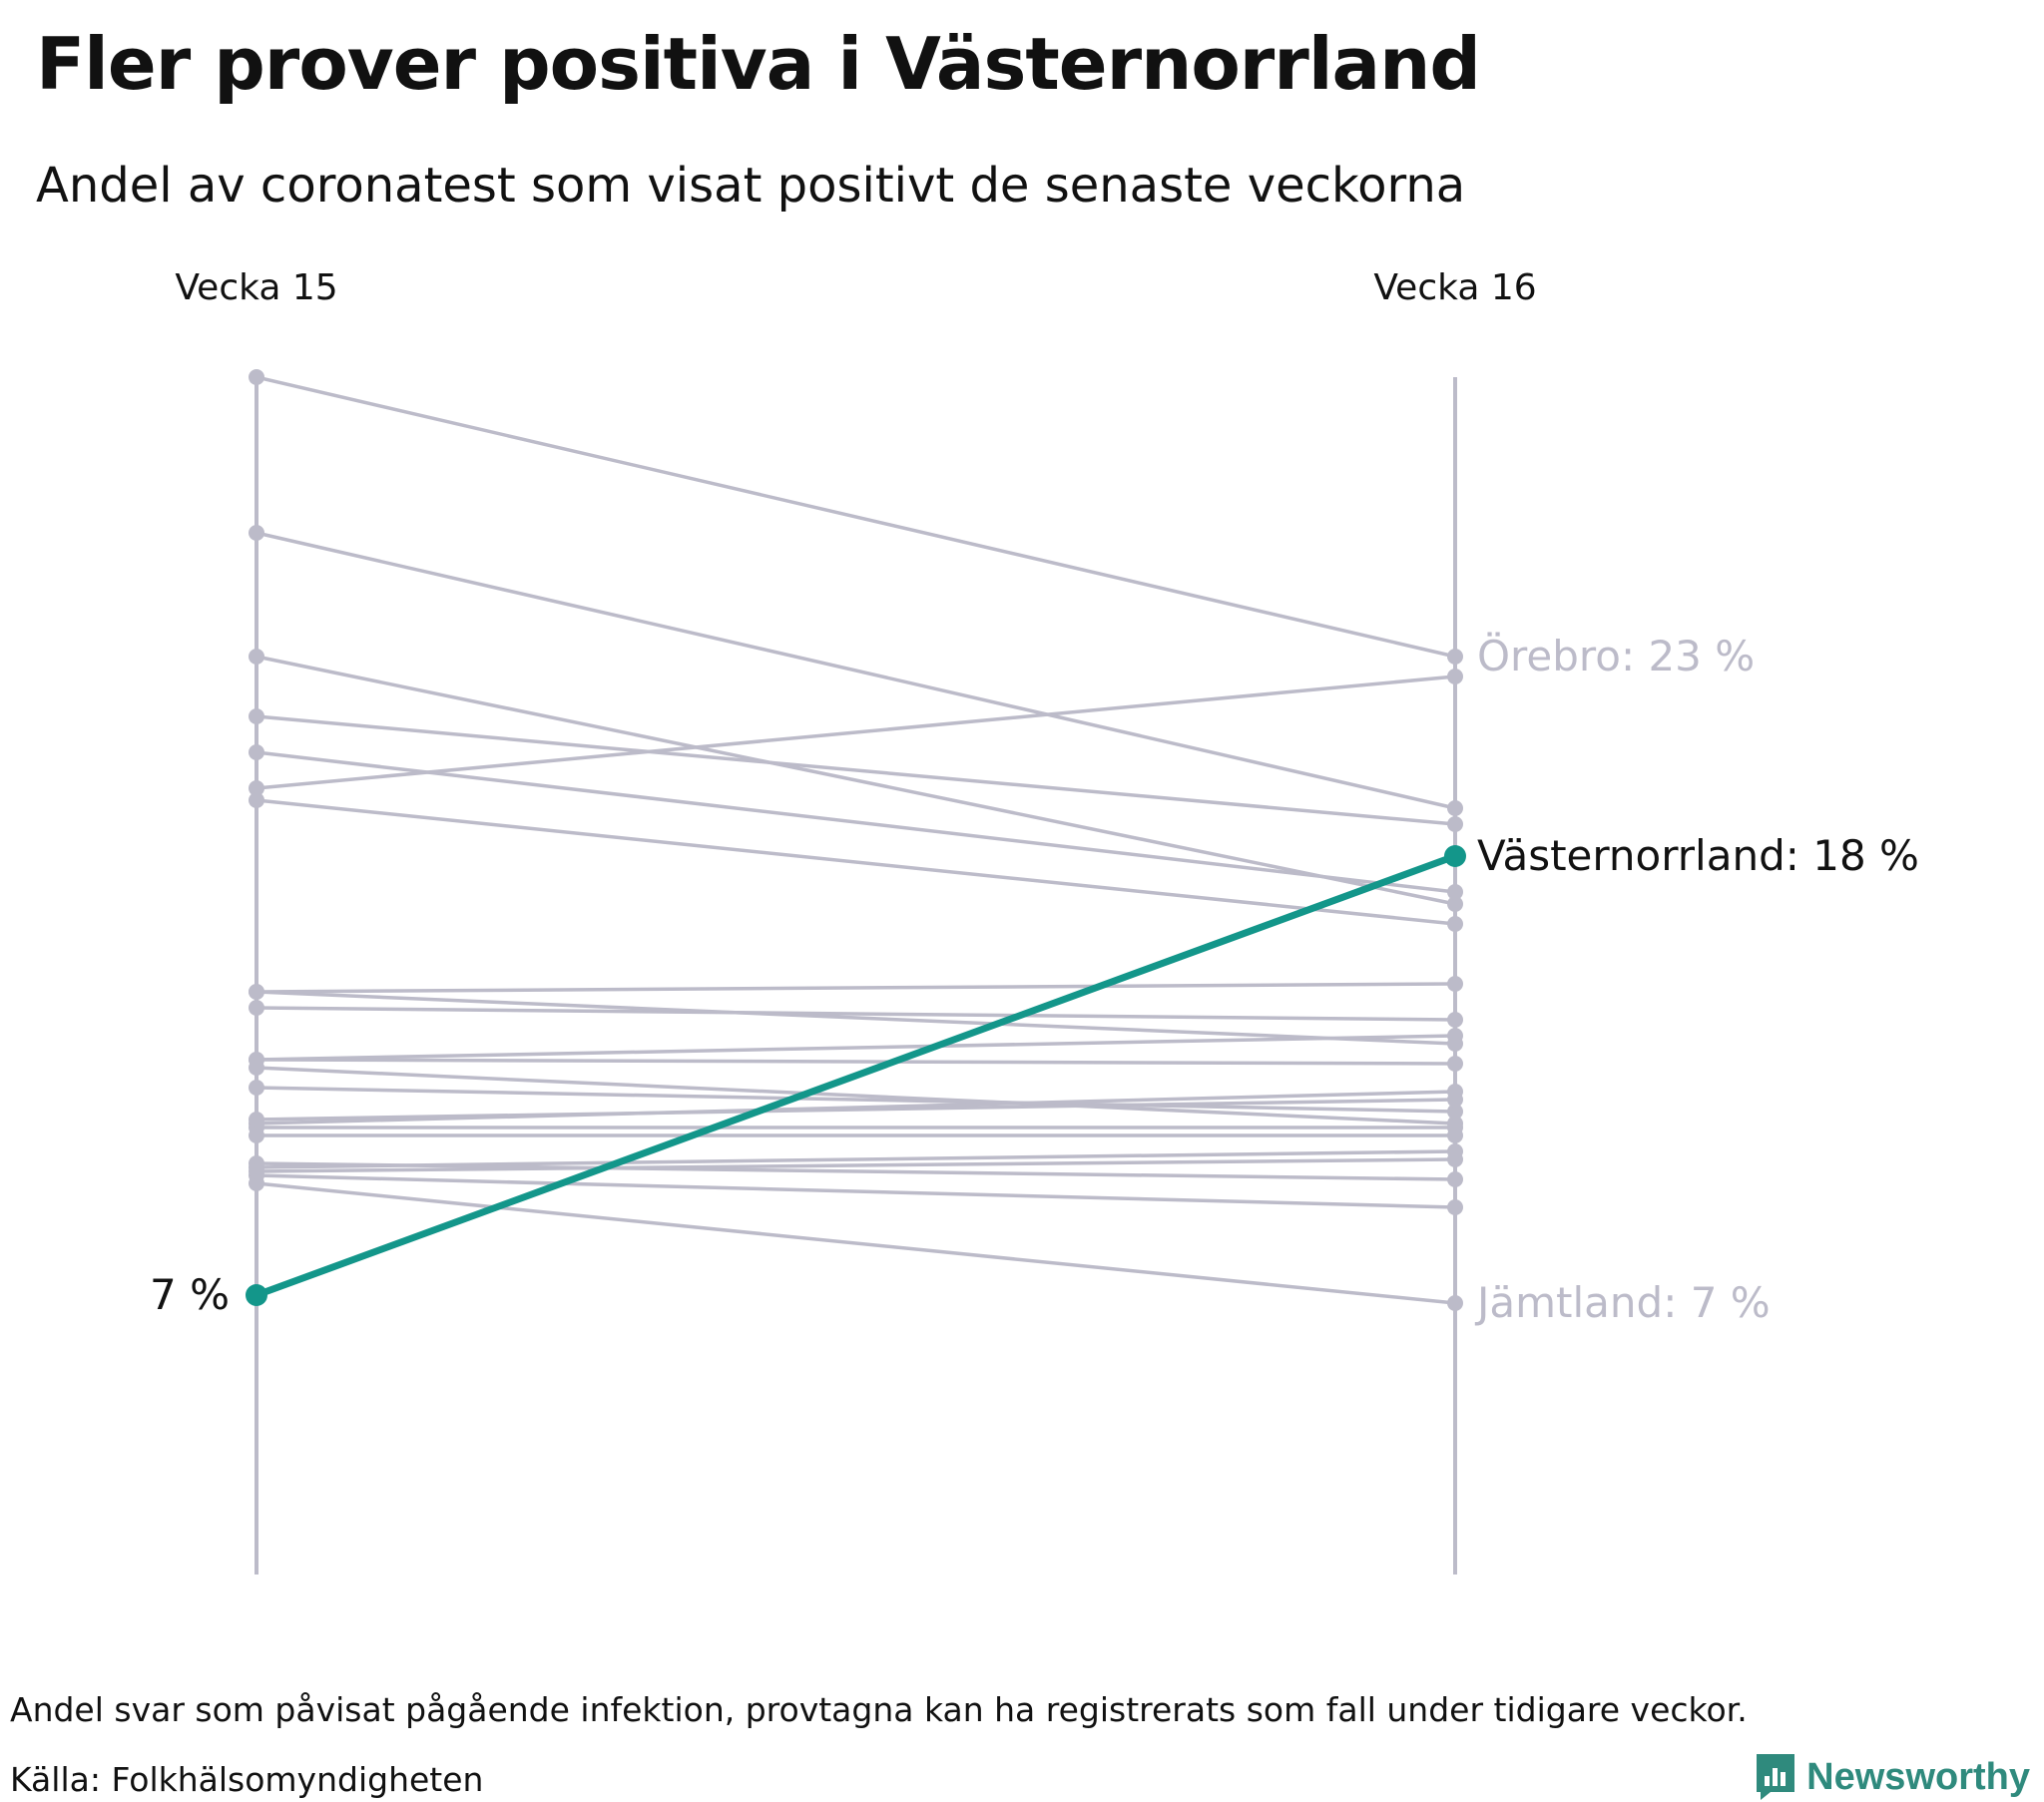  Describe the element at coordinates (1622, 1302) in the screenshot. I see `label-end-2: Jämtland: 7 %` at that location.